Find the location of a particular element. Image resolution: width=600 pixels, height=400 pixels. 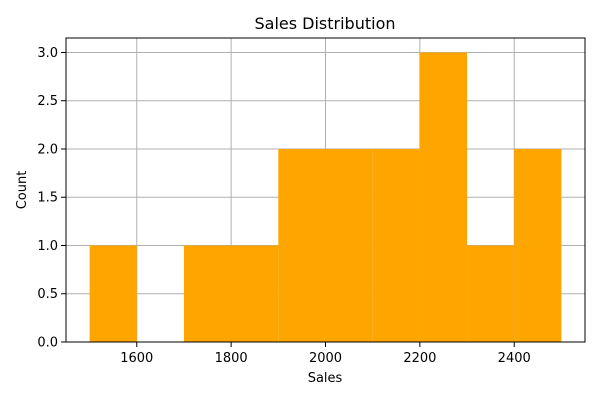

x-tick-label: 1800 is located at coordinates (231, 358).